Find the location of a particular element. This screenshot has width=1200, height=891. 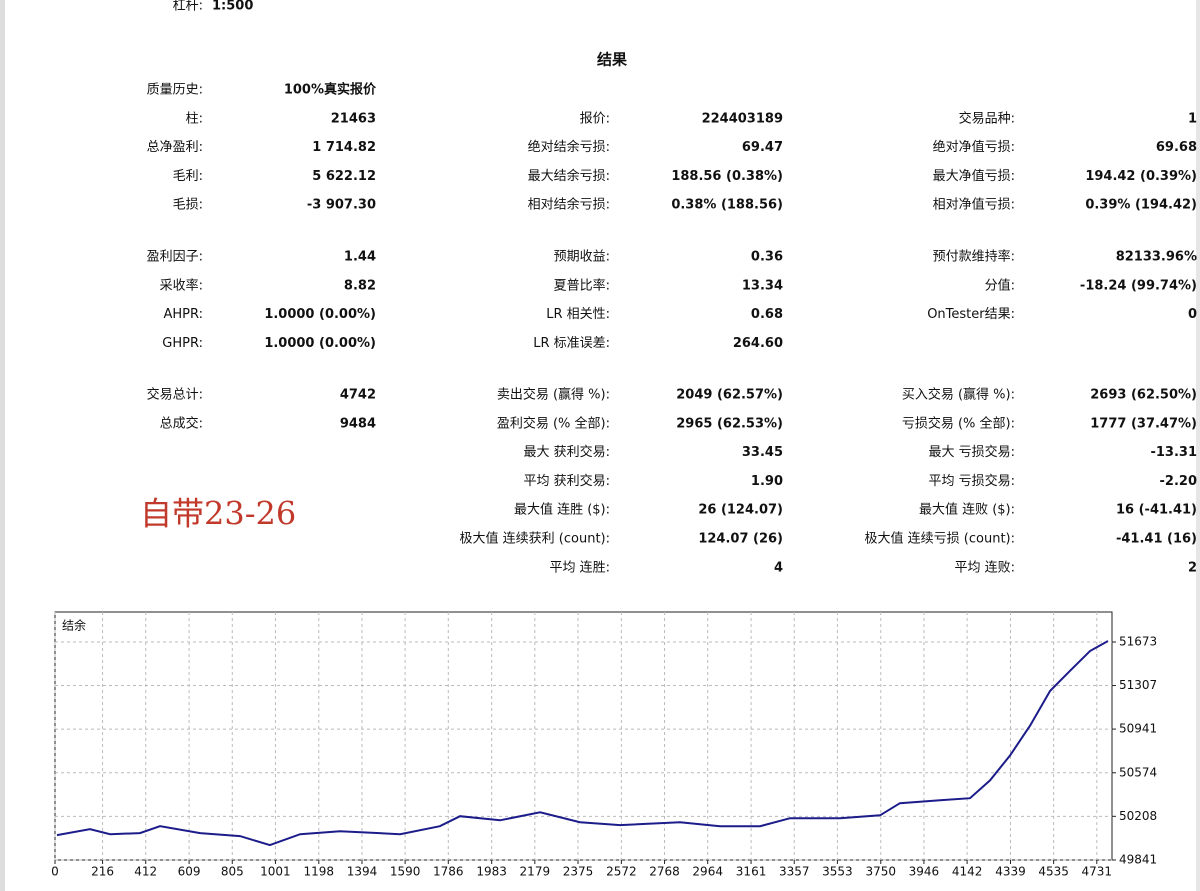

leverage-value: 1:500 is located at coordinates (232, 7).